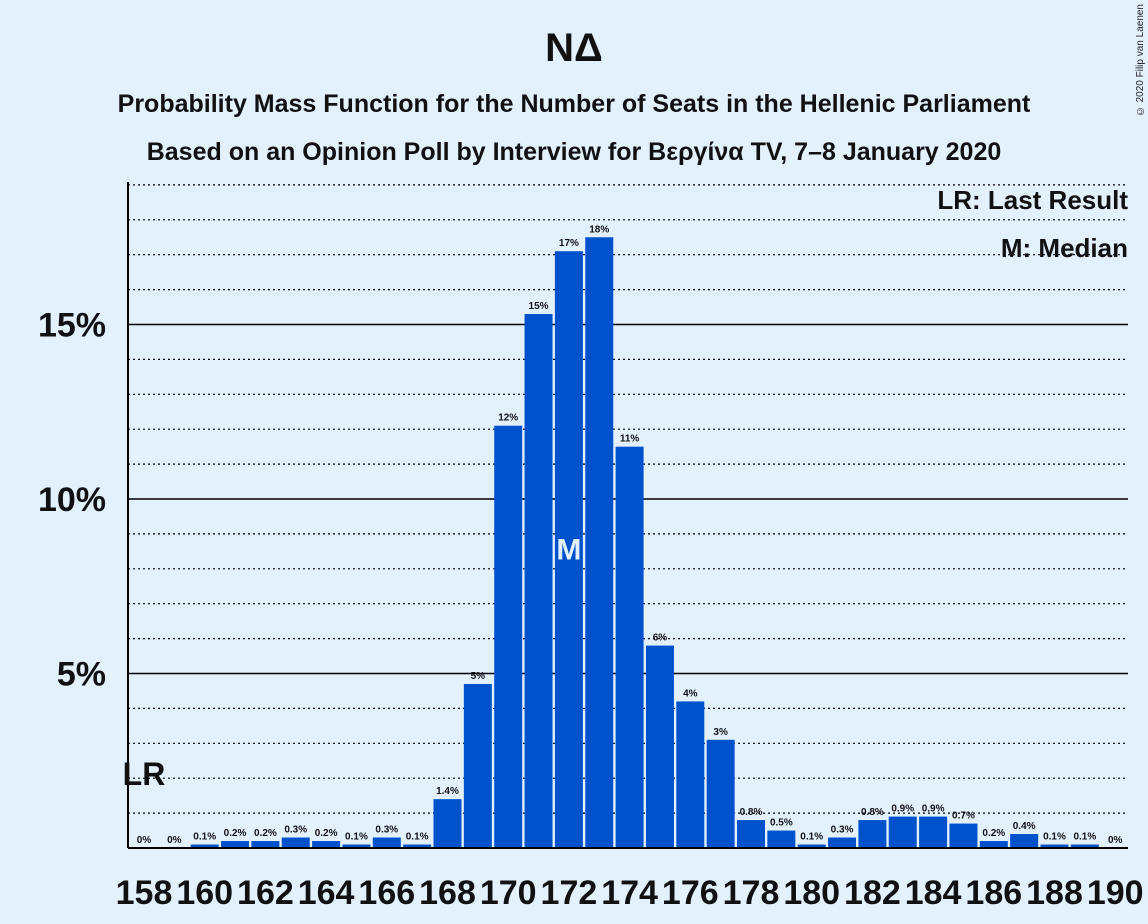 The height and width of the screenshot is (924, 1148). What do you see at coordinates (720, 732) in the screenshot?
I see `bar-value-label: 3%` at bounding box center [720, 732].